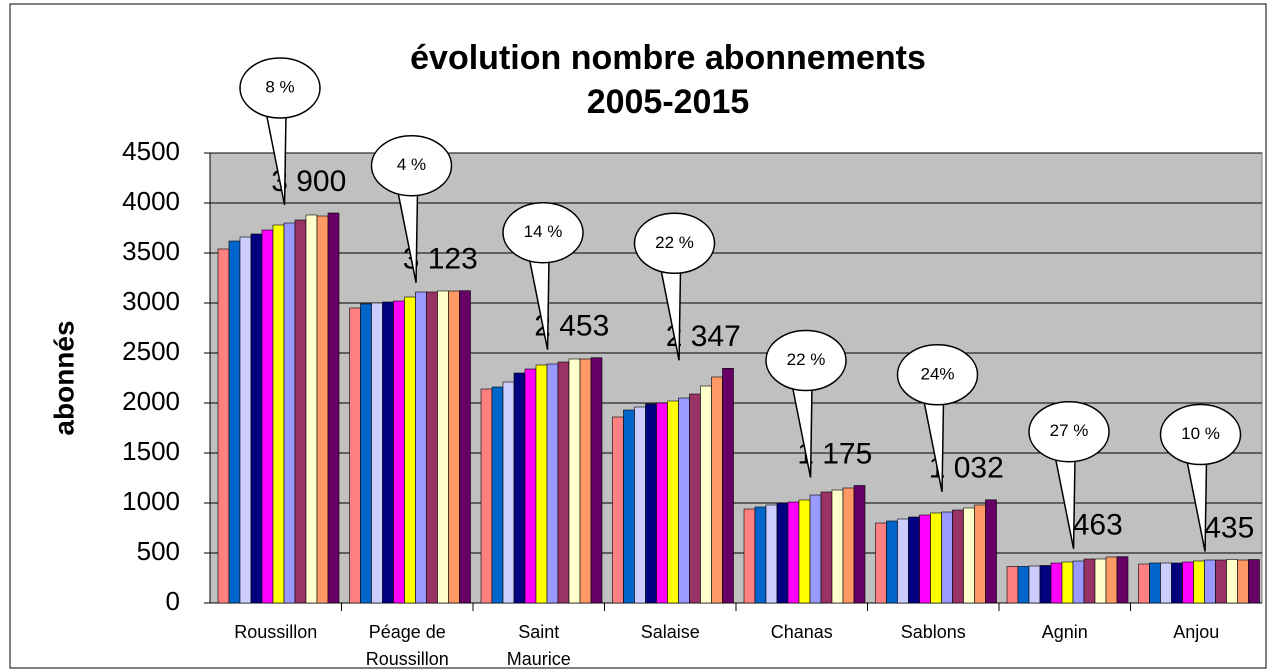  I want to click on annotation: 14 %, so click(543, 231).